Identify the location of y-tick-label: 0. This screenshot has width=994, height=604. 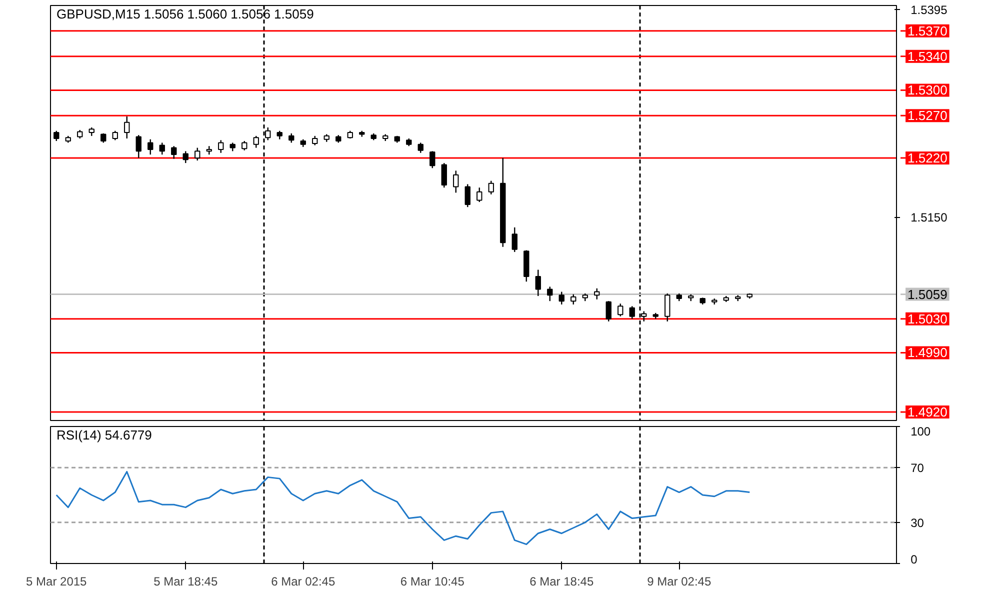
(914, 559).